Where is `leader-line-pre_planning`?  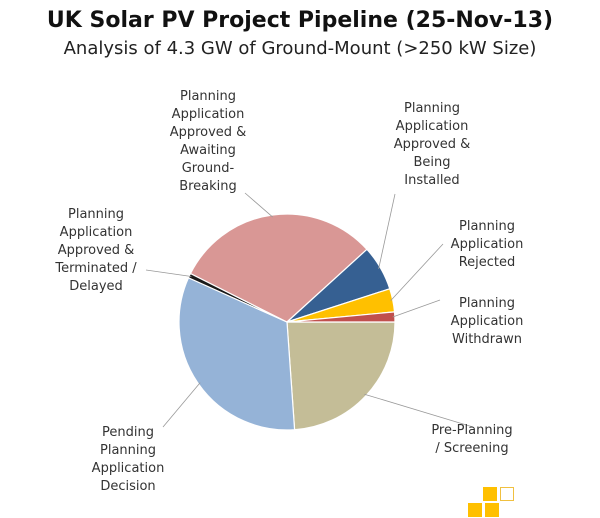
leader-line-pre_planning is located at coordinates (419, 410).